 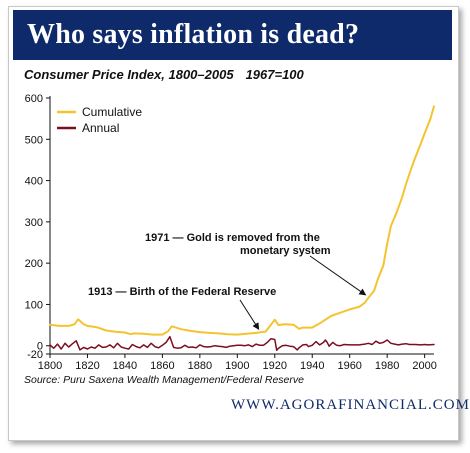 I want to click on series-line-annual, so click(x=242, y=343).